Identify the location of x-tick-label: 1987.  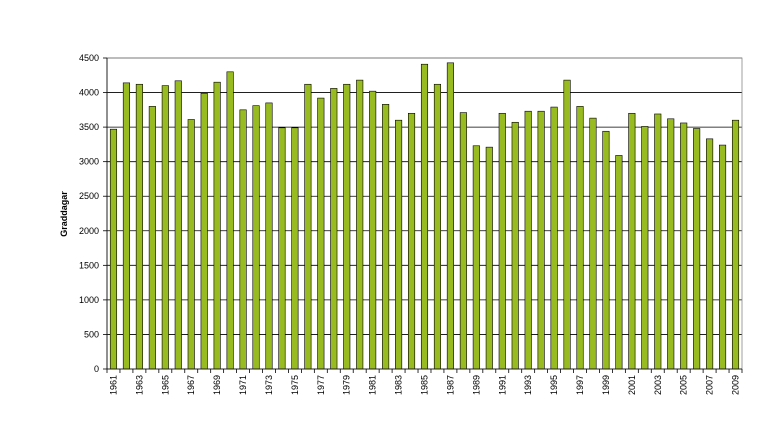
(450, 385).